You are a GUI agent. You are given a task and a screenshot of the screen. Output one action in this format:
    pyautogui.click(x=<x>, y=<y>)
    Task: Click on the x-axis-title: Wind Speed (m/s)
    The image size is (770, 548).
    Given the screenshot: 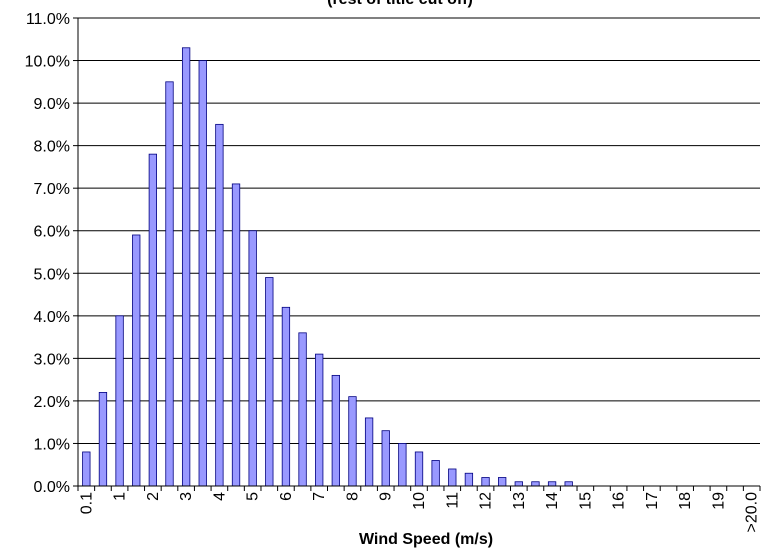 What is the action you would take?
    pyautogui.click(x=426, y=539)
    